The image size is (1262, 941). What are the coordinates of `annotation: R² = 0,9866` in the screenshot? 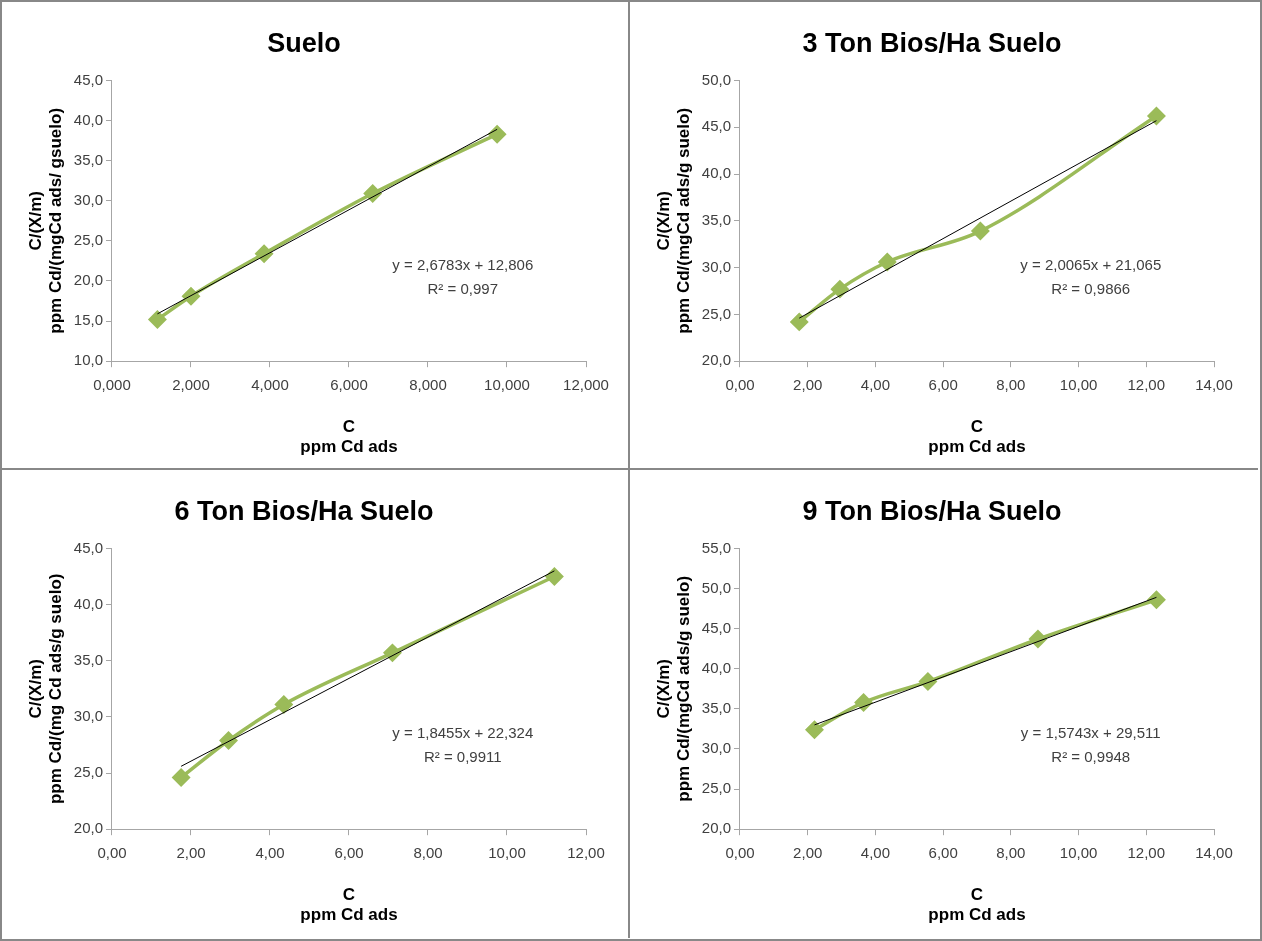 It's located at (1091, 288).